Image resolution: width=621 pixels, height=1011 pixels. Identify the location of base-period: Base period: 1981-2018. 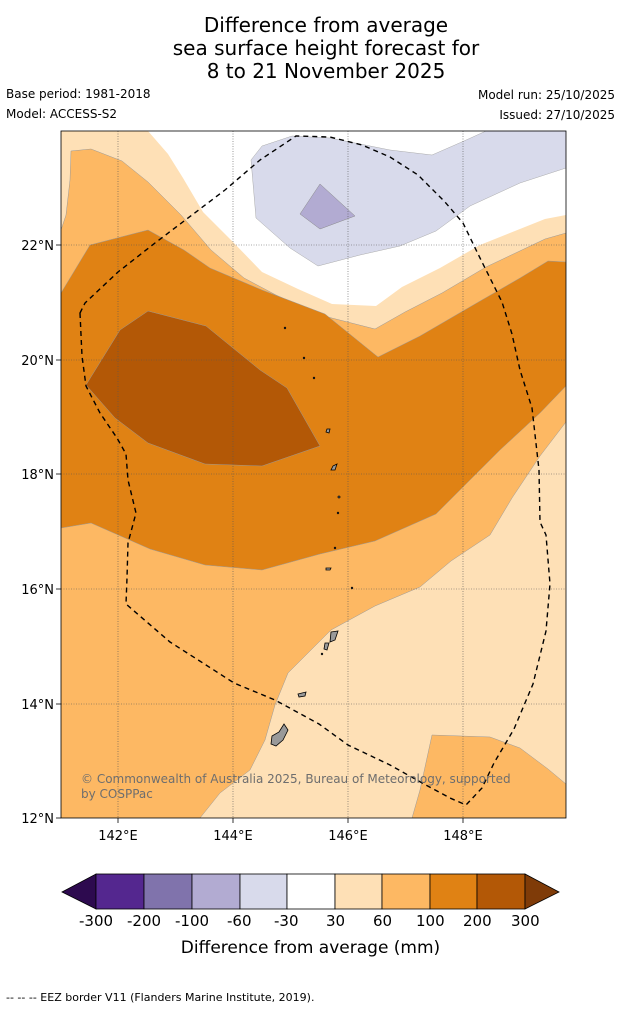
(78, 94).